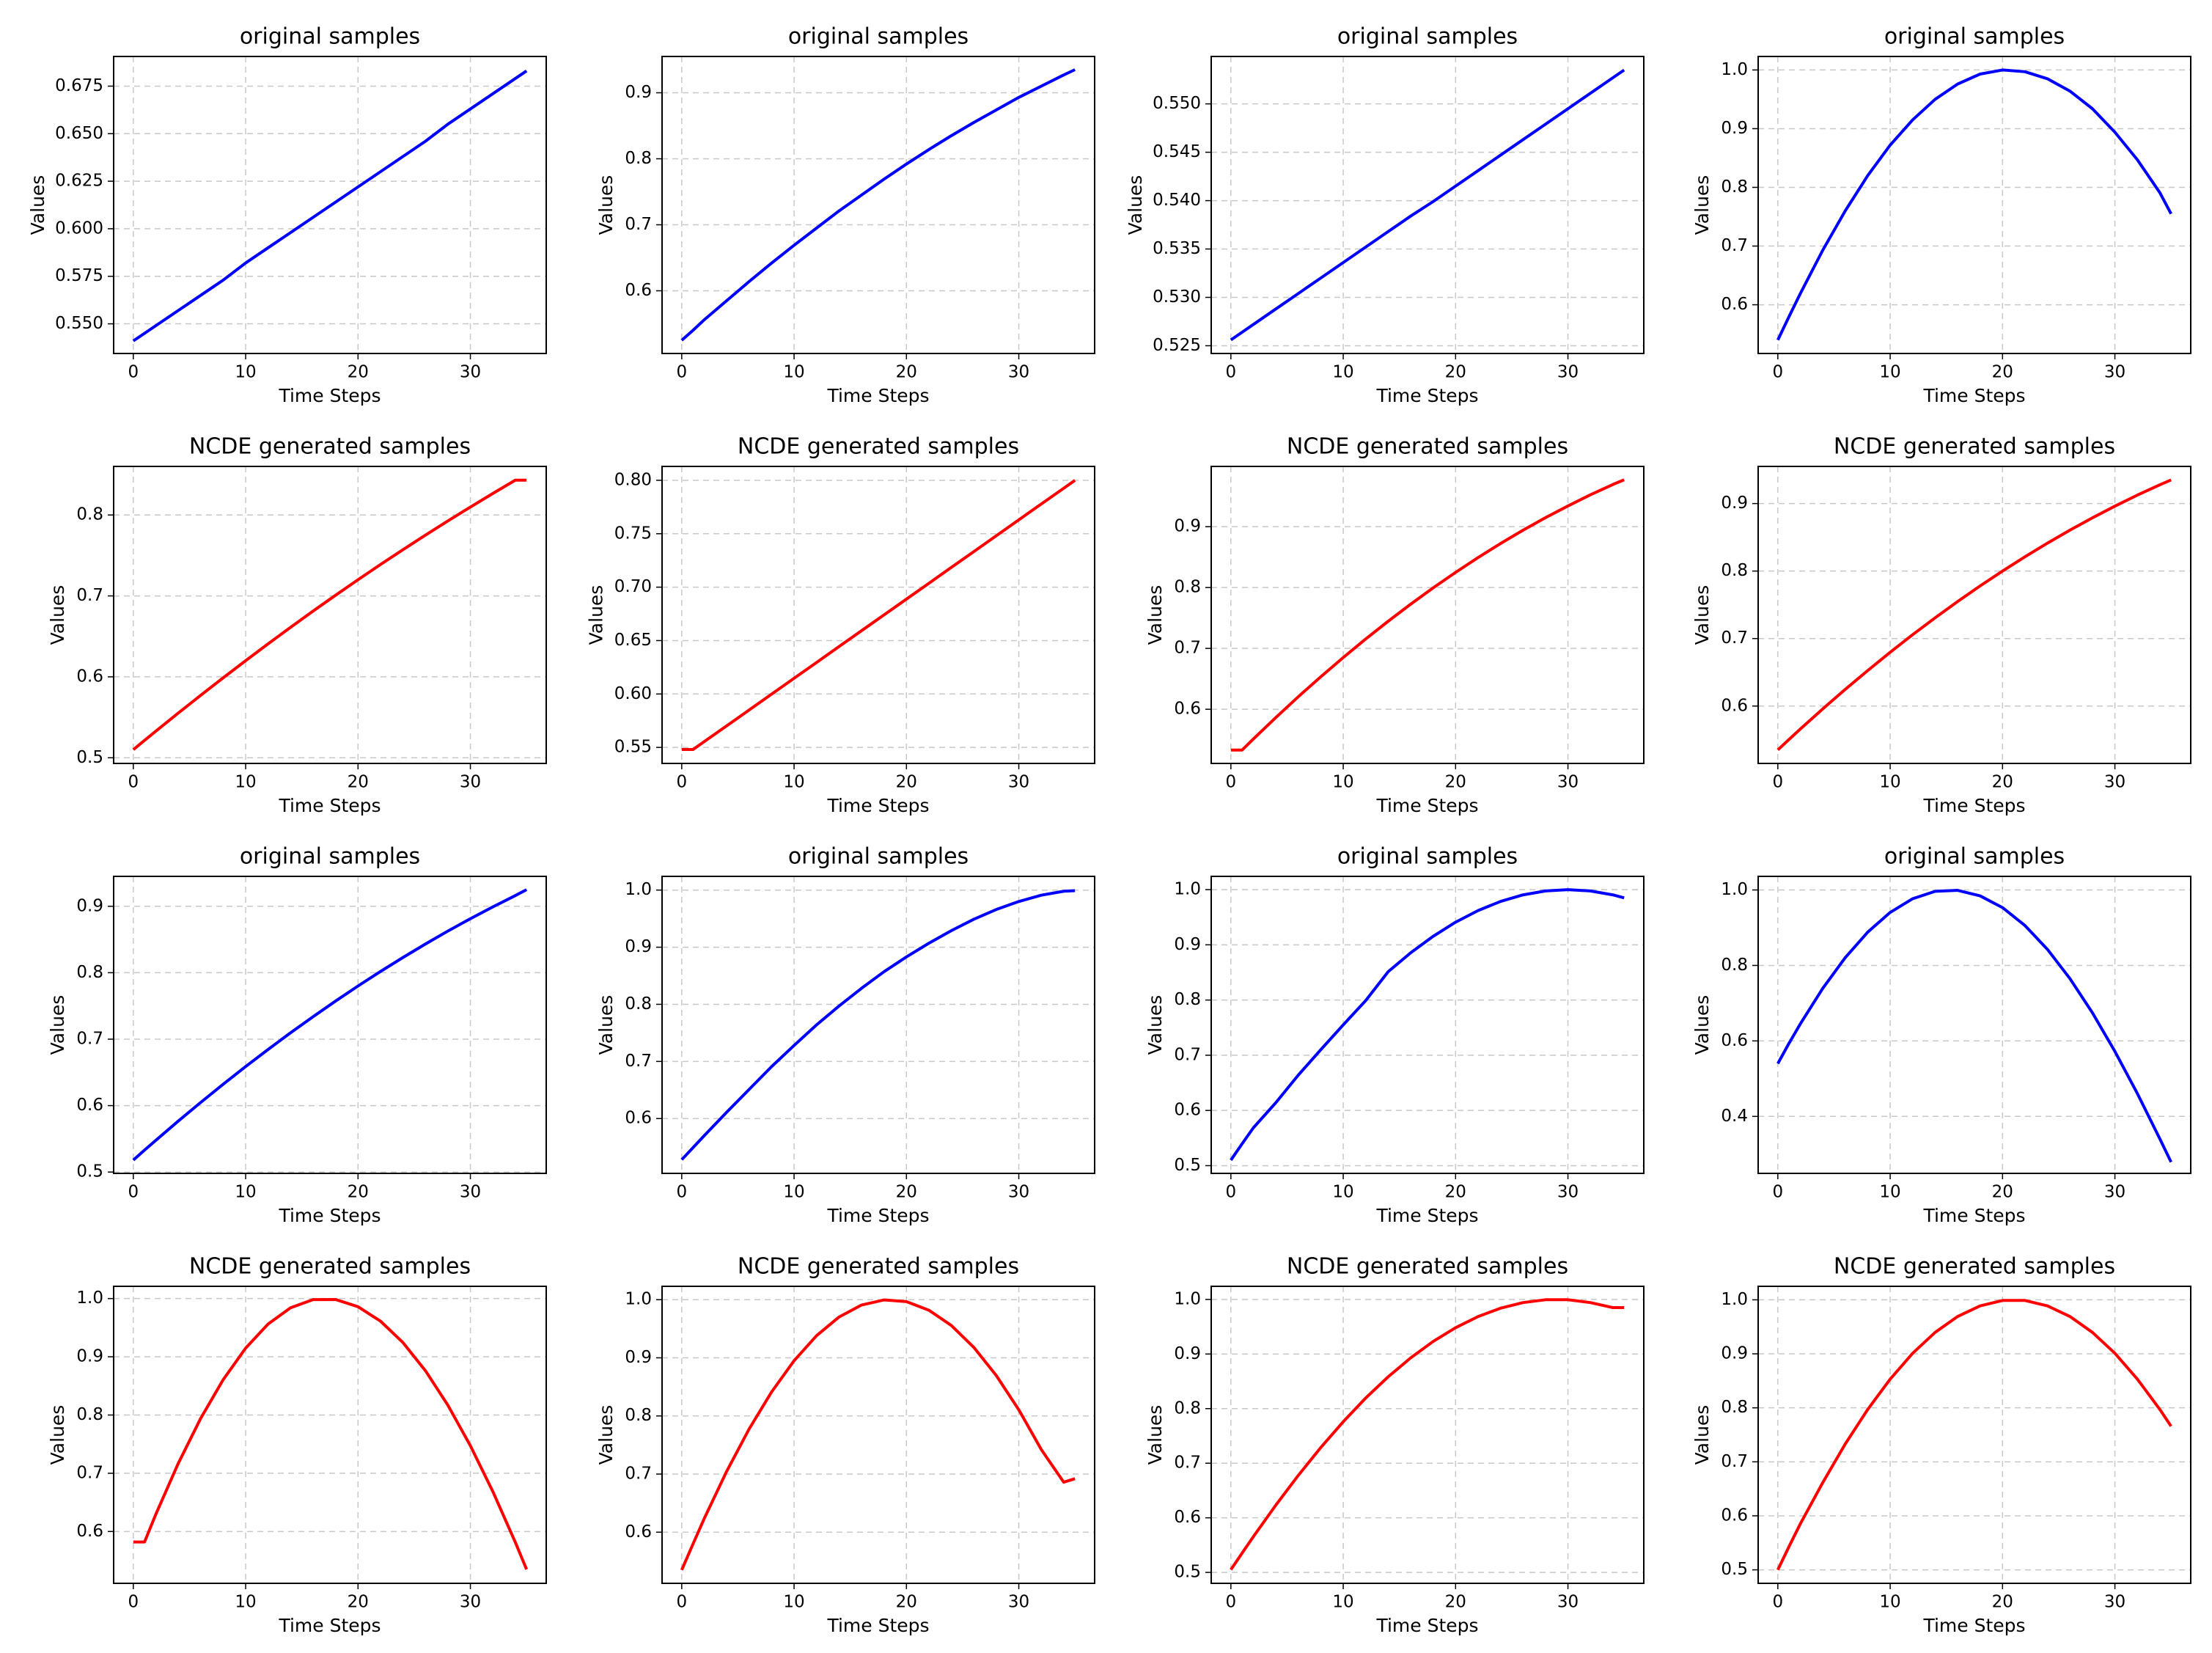 This screenshot has height=1653, width=2212. Describe the element at coordinates (1177, 200) in the screenshot. I see `y-tick-label: 0.540` at that location.